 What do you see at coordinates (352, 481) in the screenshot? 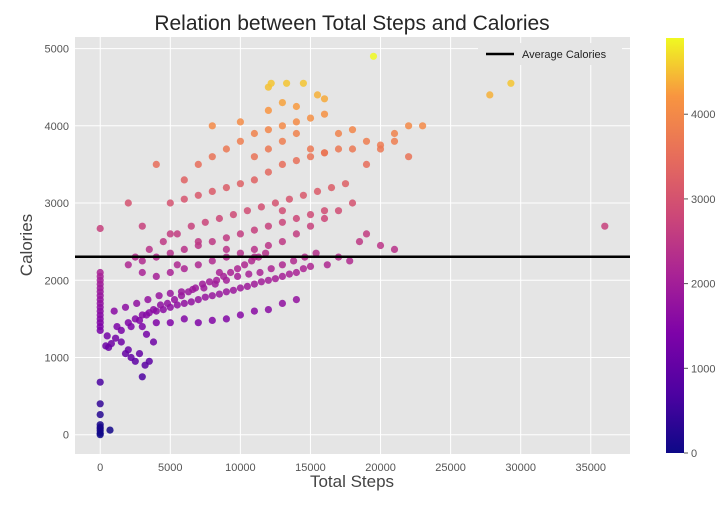
I see `x-axis-label: Total Steps` at bounding box center [352, 481].